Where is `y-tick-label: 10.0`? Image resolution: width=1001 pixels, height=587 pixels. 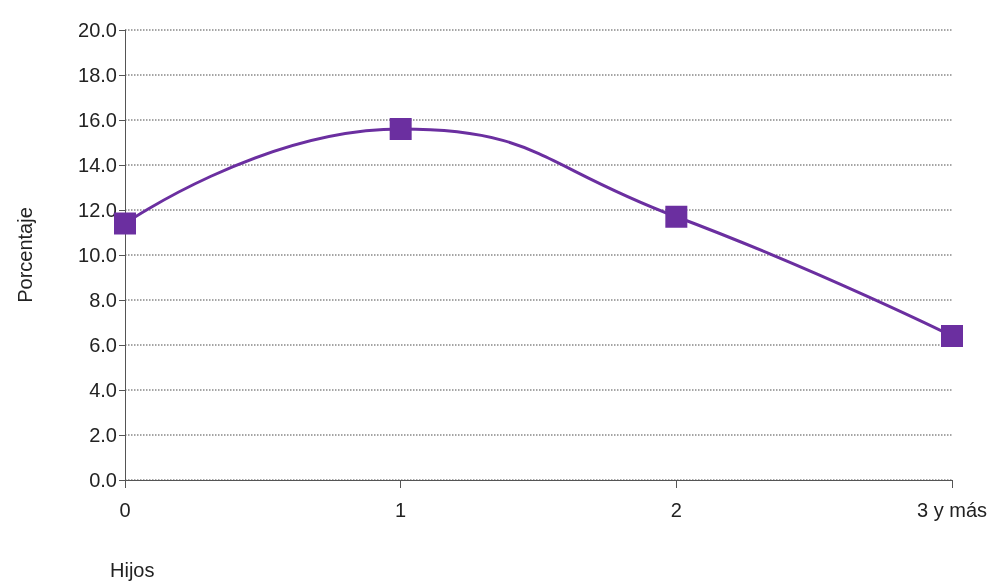
y-tick-label: 10.0 is located at coordinates (97, 255).